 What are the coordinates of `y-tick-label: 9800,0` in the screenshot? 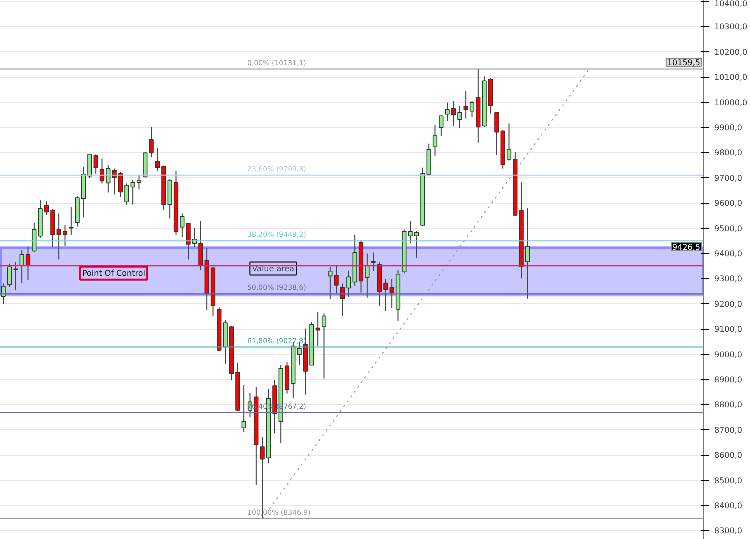 It's located at (728, 153).